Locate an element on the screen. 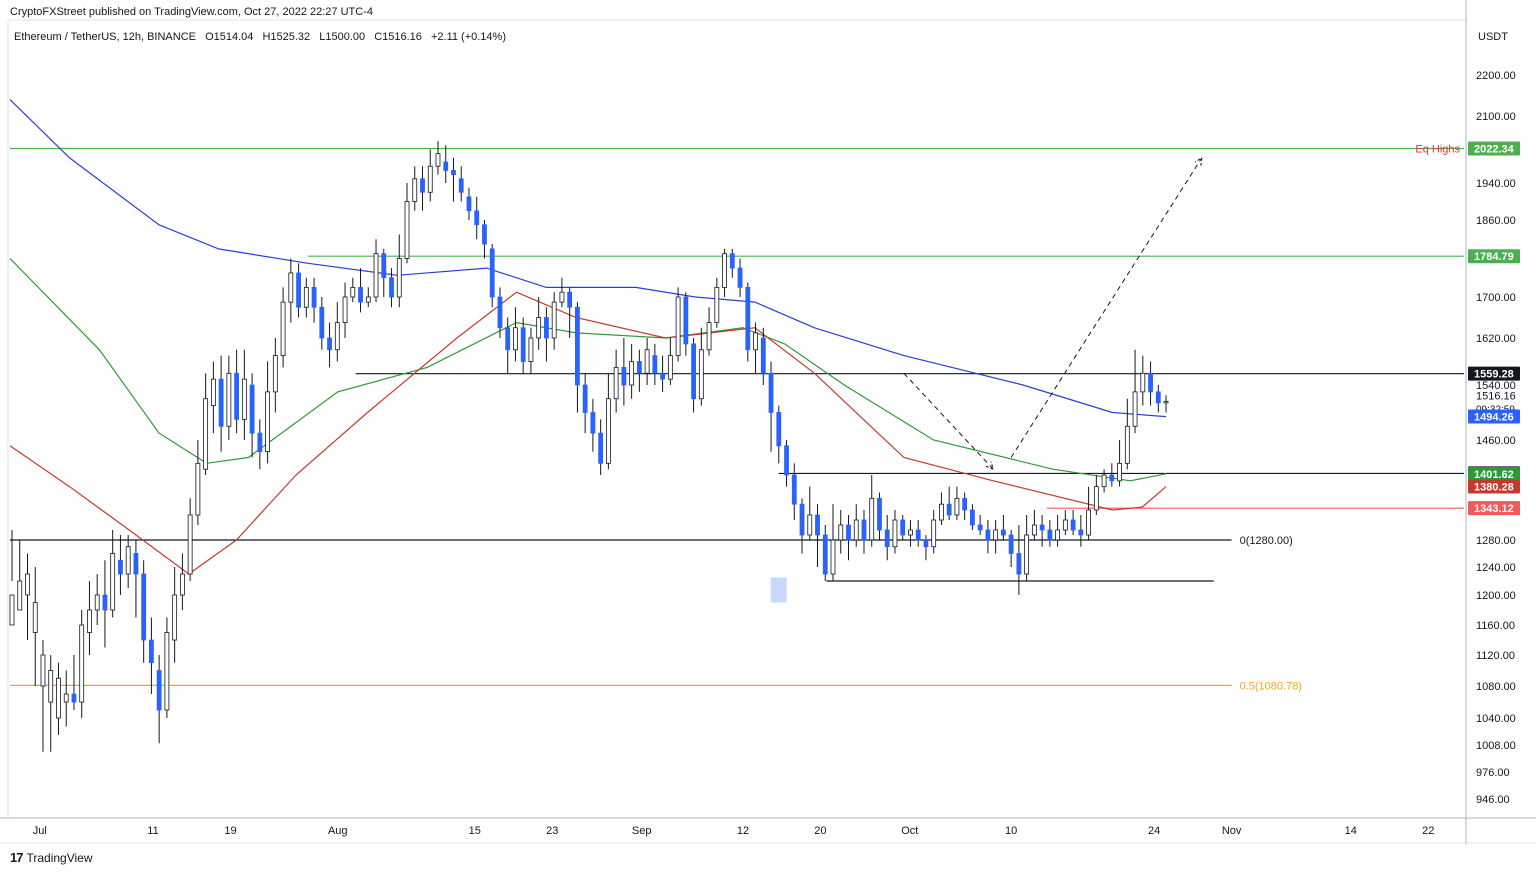 Image resolution: width=1536 pixels, height=874 pixels. level-label: 0.5(1080.78) is located at coordinates (1271, 686).